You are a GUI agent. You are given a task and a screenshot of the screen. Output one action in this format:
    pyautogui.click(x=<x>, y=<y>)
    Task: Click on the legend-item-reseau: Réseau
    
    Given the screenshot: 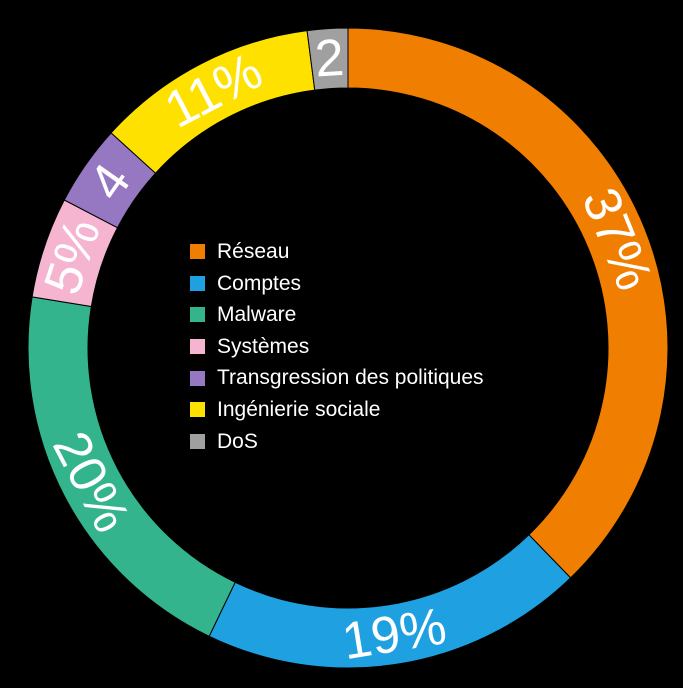 What is the action you would take?
    pyautogui.click(x=337, y=252)
    